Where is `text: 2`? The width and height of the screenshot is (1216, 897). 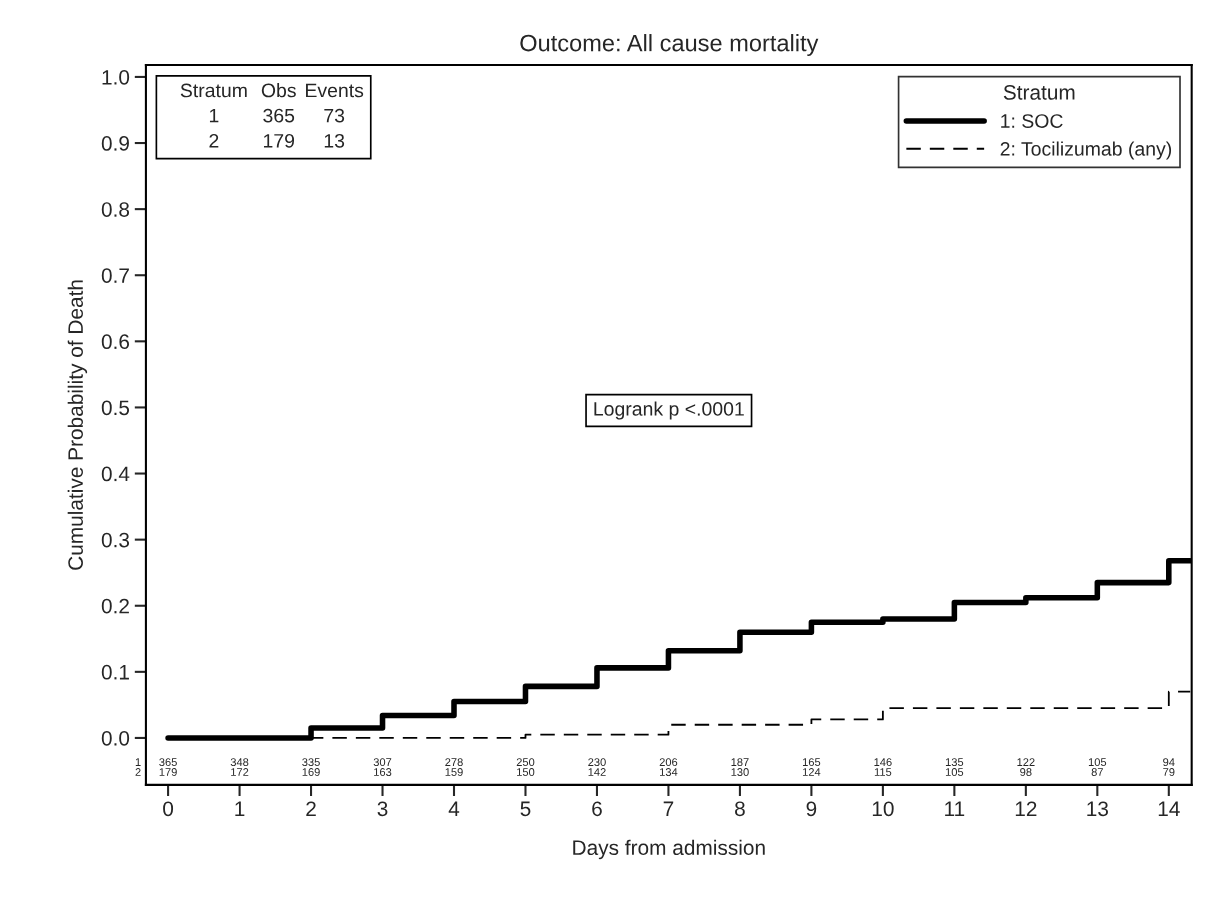 text: 2 is located at coordinates (138, 772).